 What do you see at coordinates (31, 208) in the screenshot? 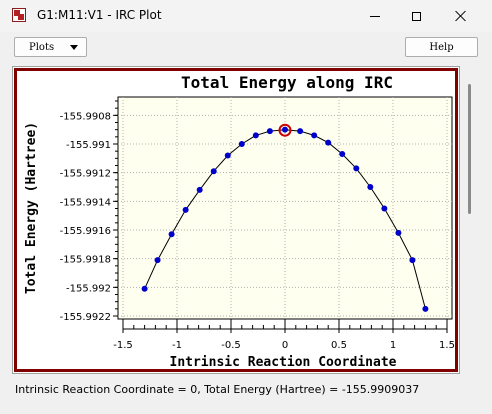
I see `y-axis-label: Total Energy (Hartree)` at bounding box center [31, 208].